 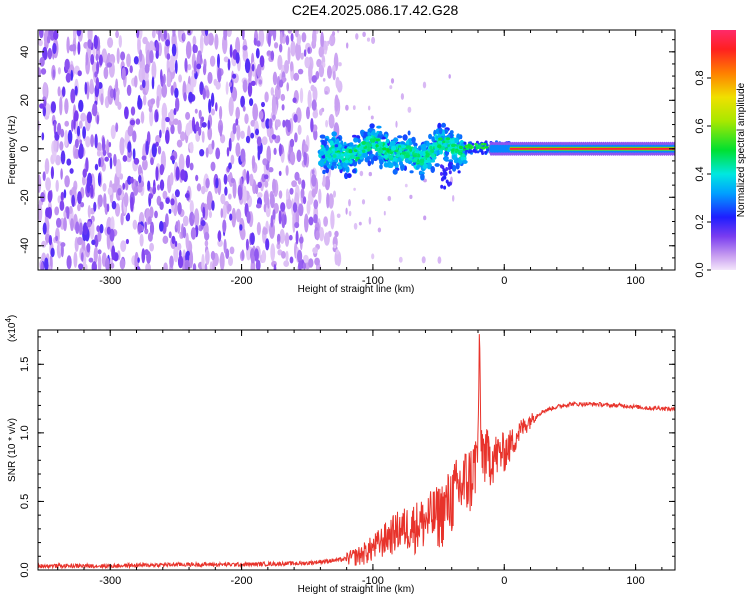 What do you see at coordinates (635, 281) in the screenshot?
I see `spectrogram-x-tick-label: 100` at bounding box center [635, 281].